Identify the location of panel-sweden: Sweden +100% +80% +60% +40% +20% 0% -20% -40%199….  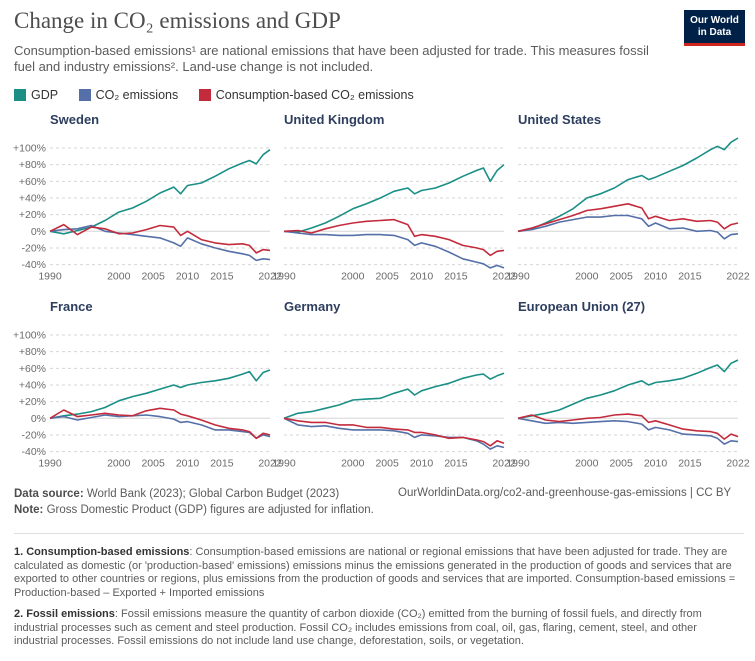
(147, 197).